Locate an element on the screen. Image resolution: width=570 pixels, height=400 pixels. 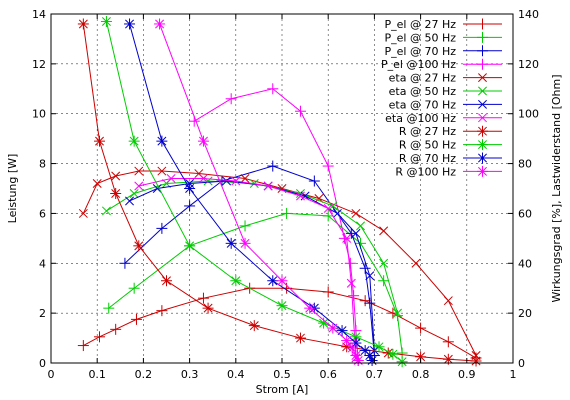
y-tick-label: 12 is located at coordinates (39, 64).